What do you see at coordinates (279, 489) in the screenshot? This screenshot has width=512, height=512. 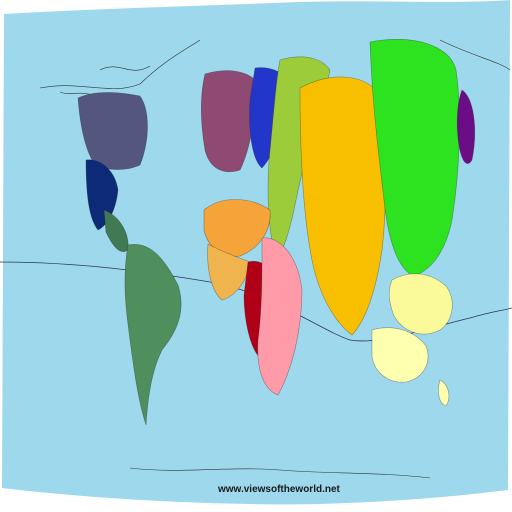 I see `credit-text: www.viewsoftheworld.net` at bounding box center [279, 489].